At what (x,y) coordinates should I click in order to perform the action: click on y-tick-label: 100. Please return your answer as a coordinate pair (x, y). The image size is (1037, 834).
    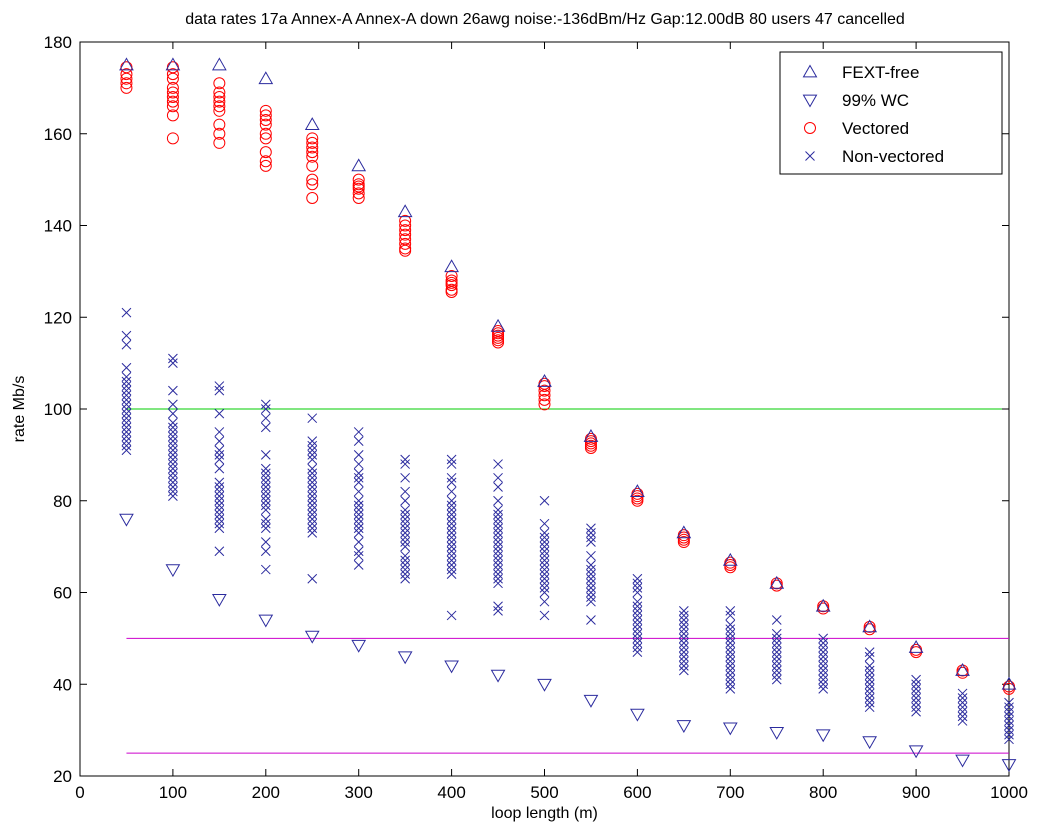
    Looking at the image, I should click on (58, 409).